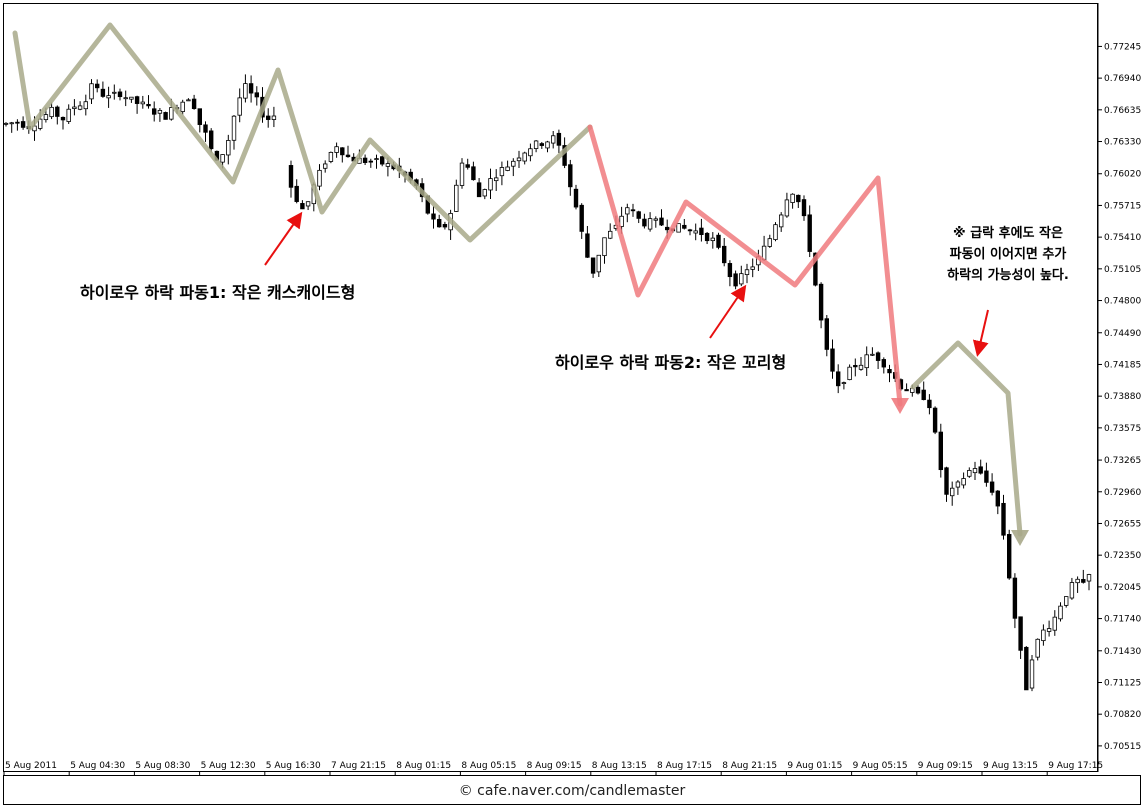 Image resolution: width=1145 pixels, height=809 pixels. Describe the element at coordinates (1075, 766) in the screenshot. I see `x-tick-label: 9 Aug 17:15` at that location.